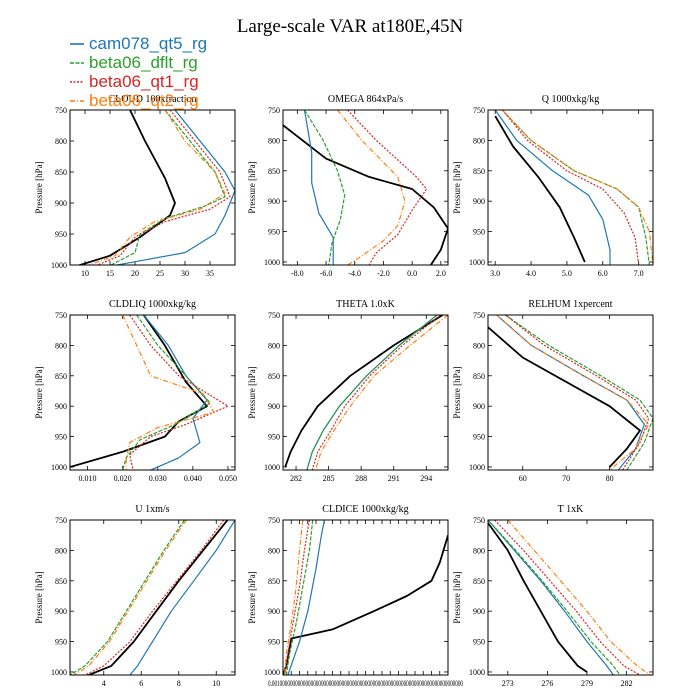 The width and height of the screenshot is (700, 700). Describe the element at coordinates (152, 99) in the screenshot. I see `panel-title: CLOUD 100xfraction` at that location.